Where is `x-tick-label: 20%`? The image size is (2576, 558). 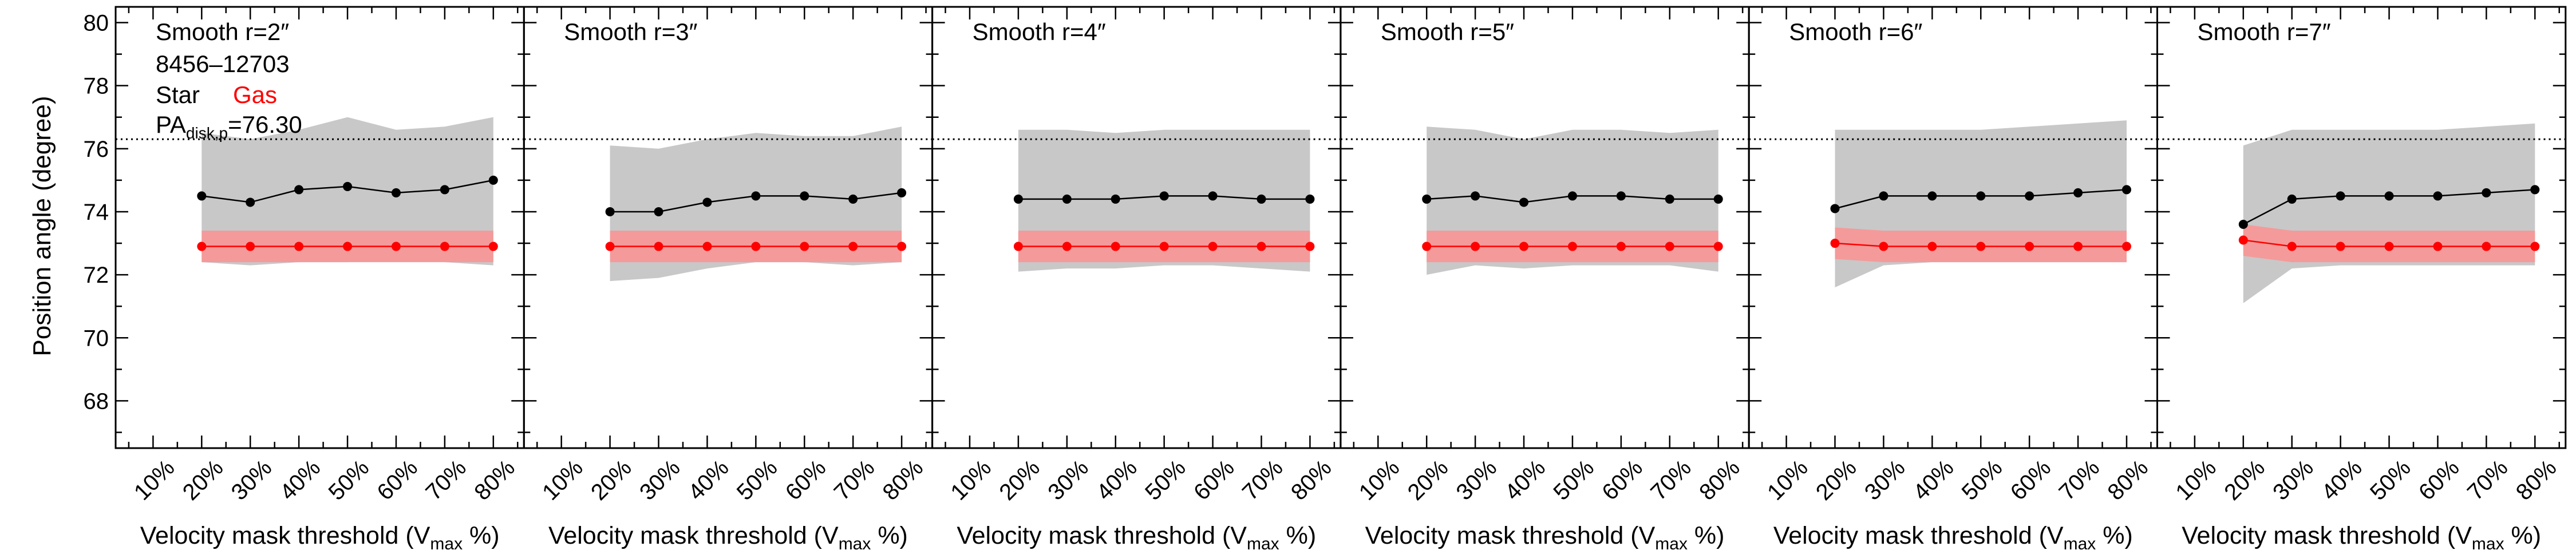
x-tick-label: 20% is located at coordinates (1428, 480).